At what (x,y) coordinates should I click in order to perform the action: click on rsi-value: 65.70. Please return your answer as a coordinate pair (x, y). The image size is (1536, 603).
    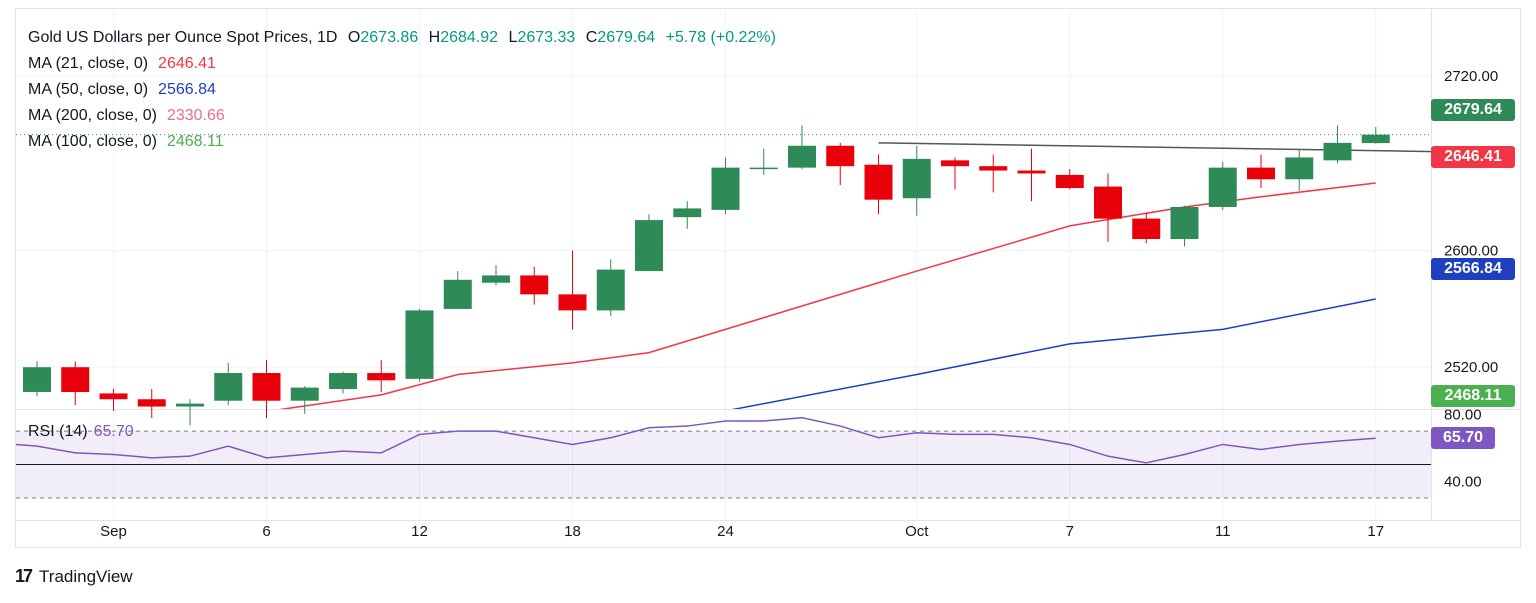
    Looking at the image, I should click on (113, 431).